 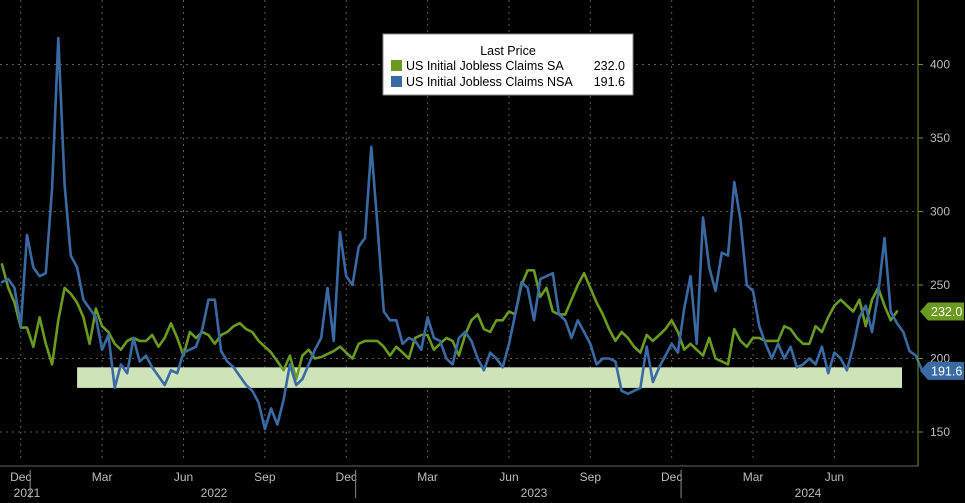 I want to click on legend-value-nsa: 191.6, so click(x=609, y=82).